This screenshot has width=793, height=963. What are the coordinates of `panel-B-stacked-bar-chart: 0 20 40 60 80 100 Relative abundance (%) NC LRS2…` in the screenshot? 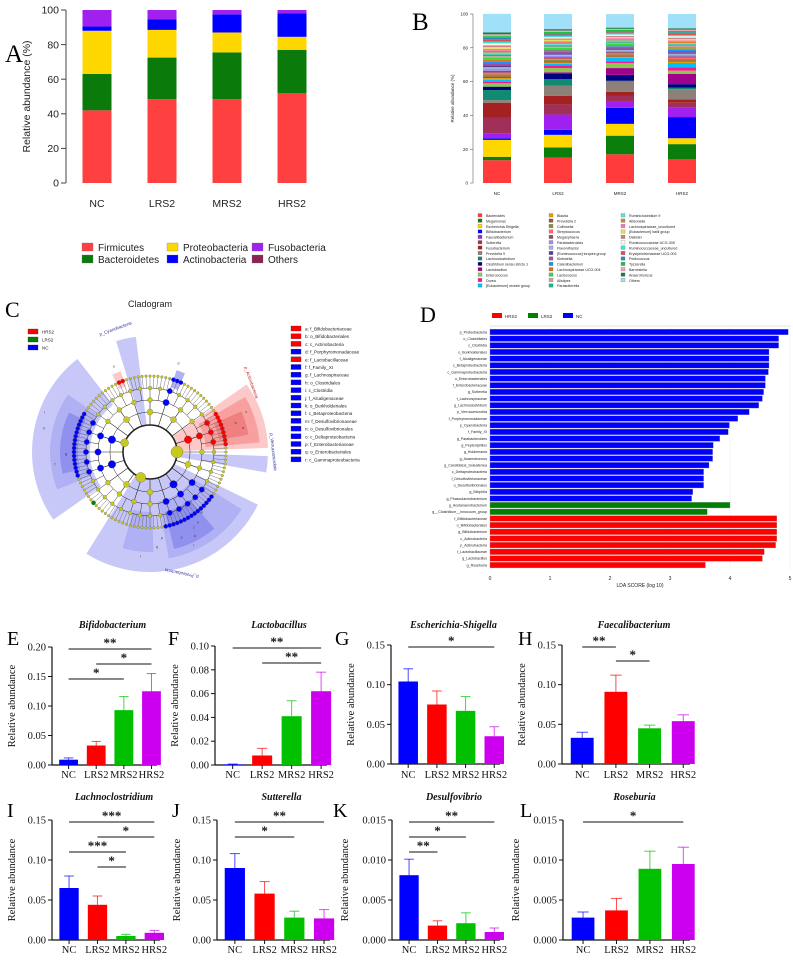 It's located at (573, 150).